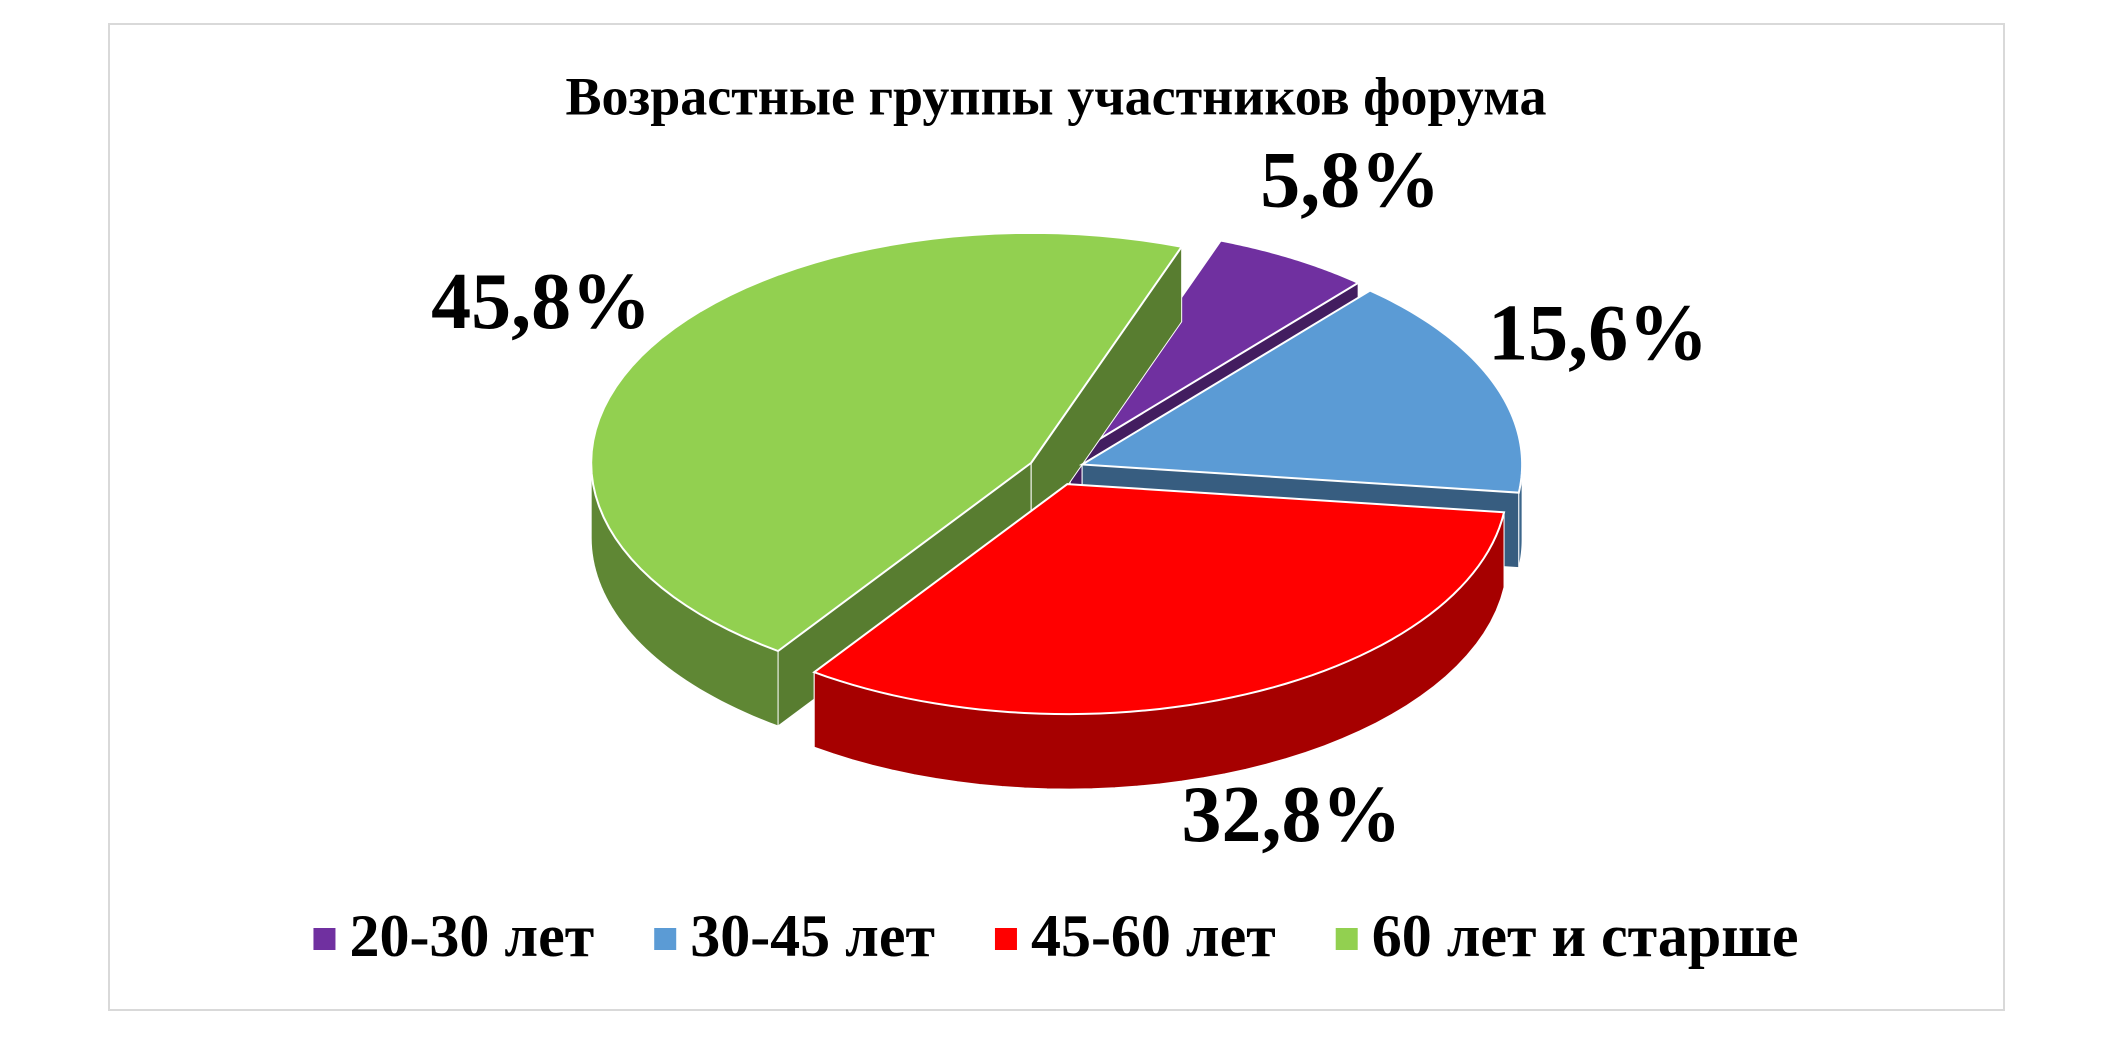 This screenshot has height=1044, width=2110. I want to click on chart-title: Возрастные группы участников форума, so click(1056, 96).